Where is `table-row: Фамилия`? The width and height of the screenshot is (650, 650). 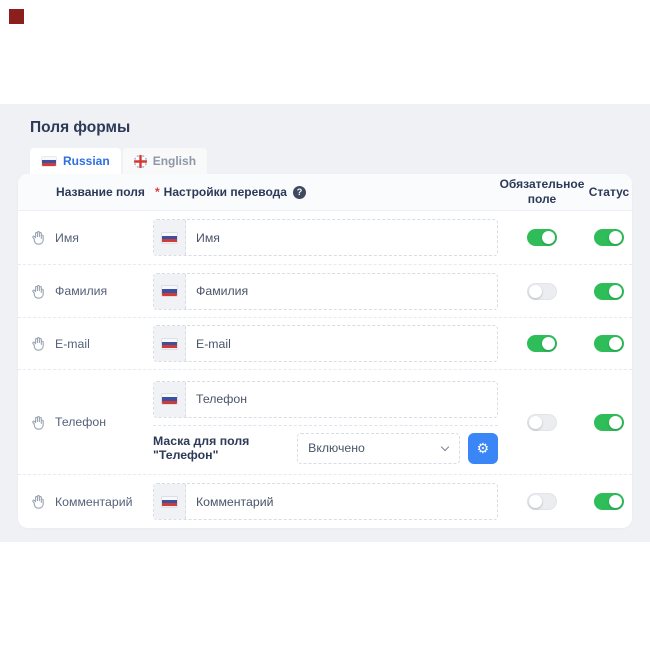 table-row: Фамилия is located at coordinates (325, 290).